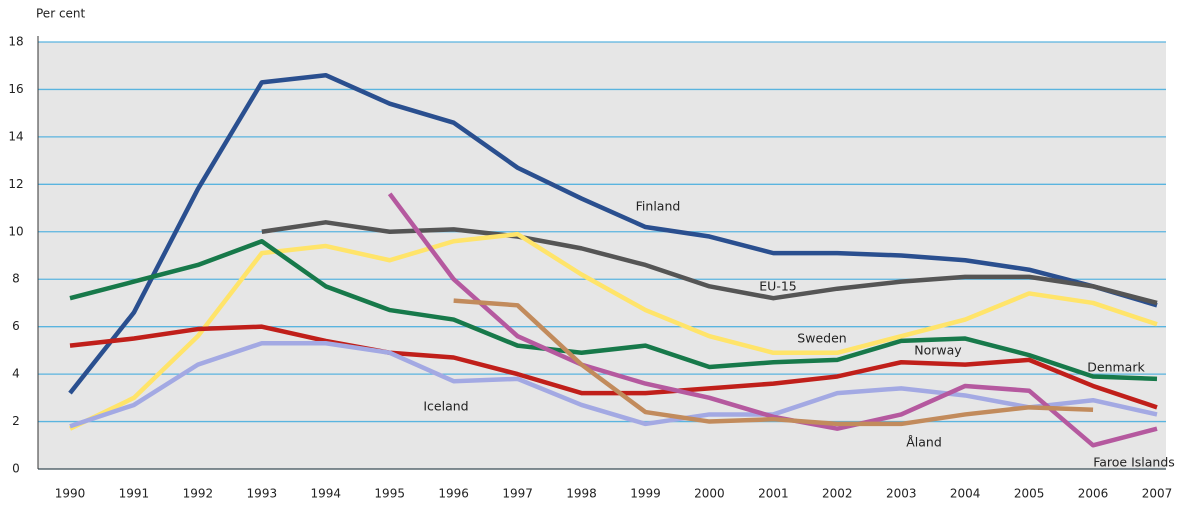 Image resolution: width=1182 pixels, height=508 pixels. I want to click on x-tick-label: 1992, so click(198, 494).